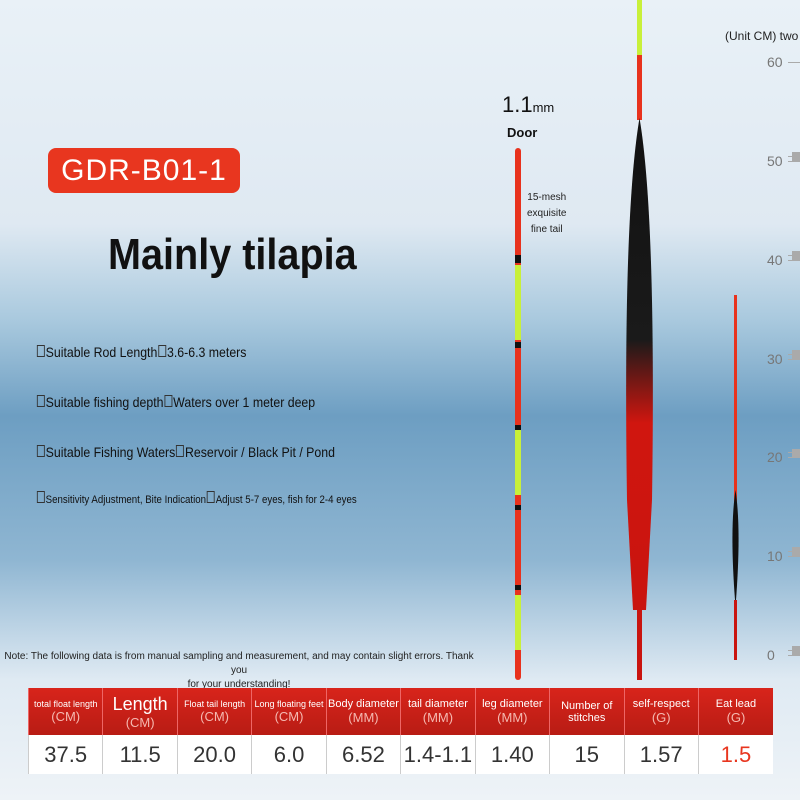 Image resolution: width=800 pixels, height=800 pixels. What do you see at coordinates (543, 107) in the screenshot?
I see `size-unit: mm` at bounding box center [543, 107].